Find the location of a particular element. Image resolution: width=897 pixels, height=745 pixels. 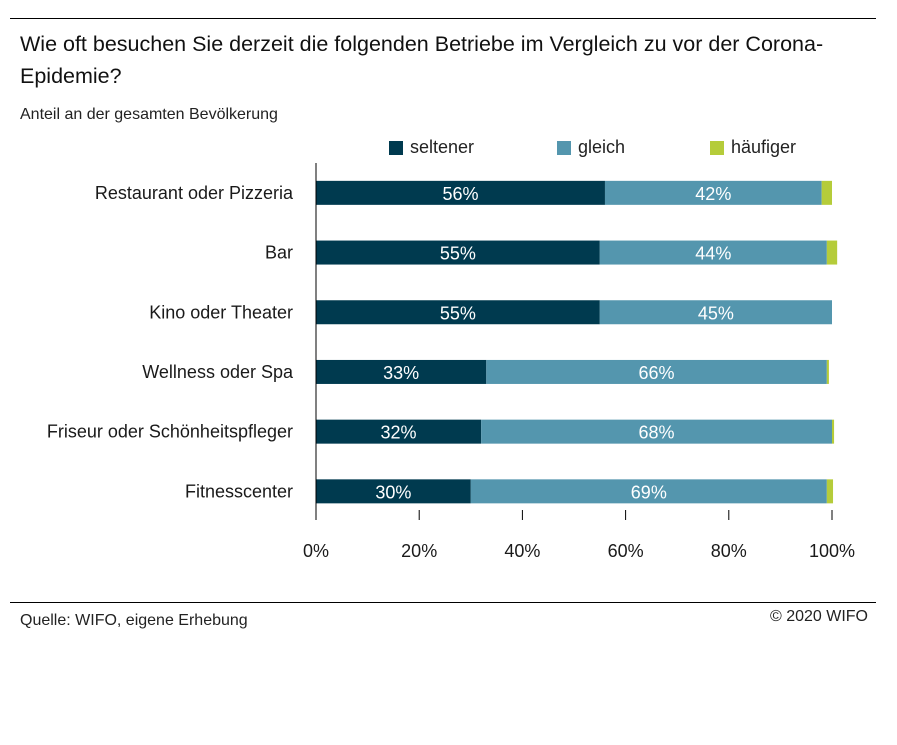

bottom-rule is located at coordinates (443, 602).